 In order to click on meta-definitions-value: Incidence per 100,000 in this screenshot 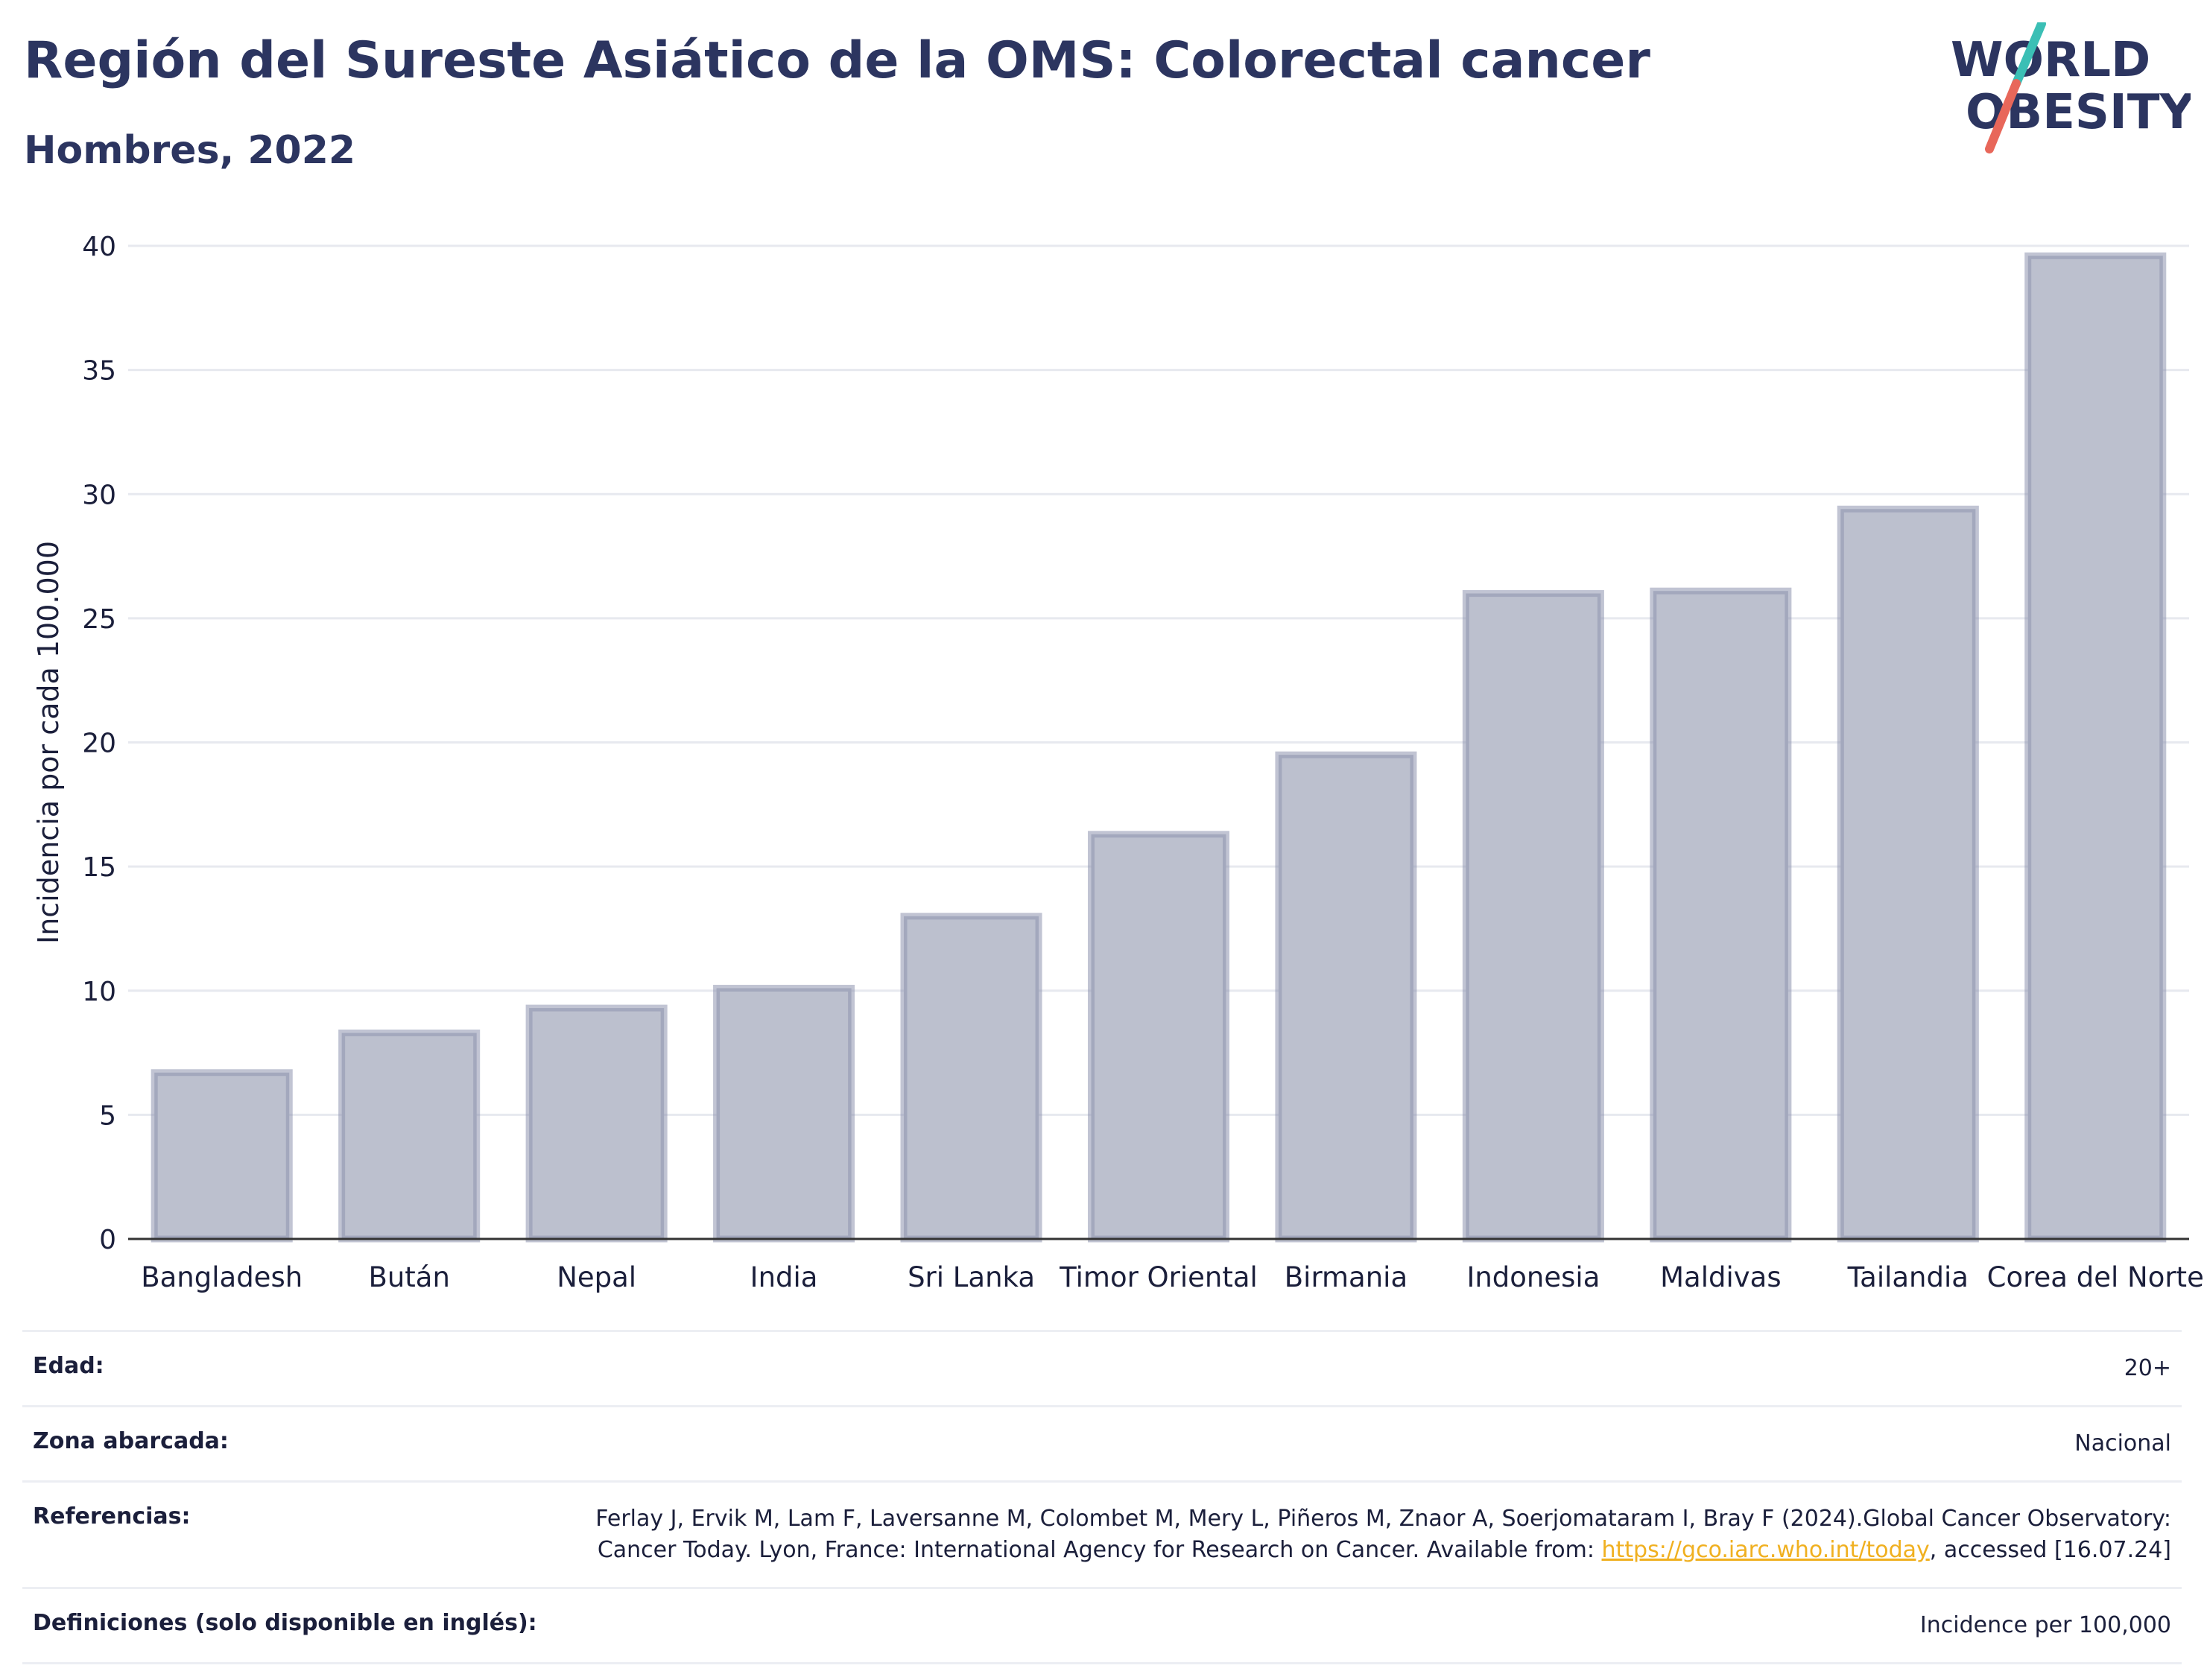, I will do `click(2045, 1625)`.